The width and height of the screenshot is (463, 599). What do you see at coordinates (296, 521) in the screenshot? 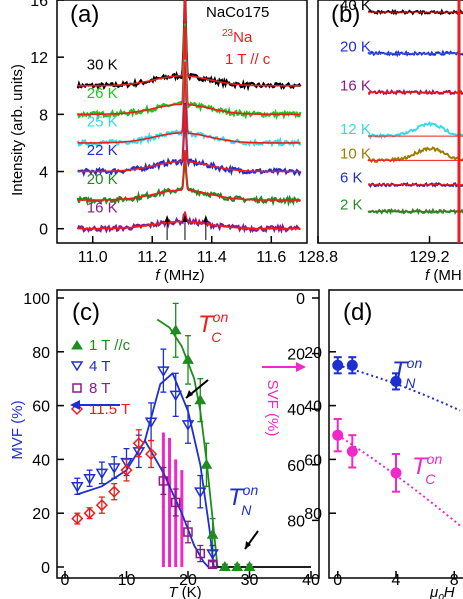
I see `panel-c-ytick-right-label: 80` at bounding box center [296, 521].